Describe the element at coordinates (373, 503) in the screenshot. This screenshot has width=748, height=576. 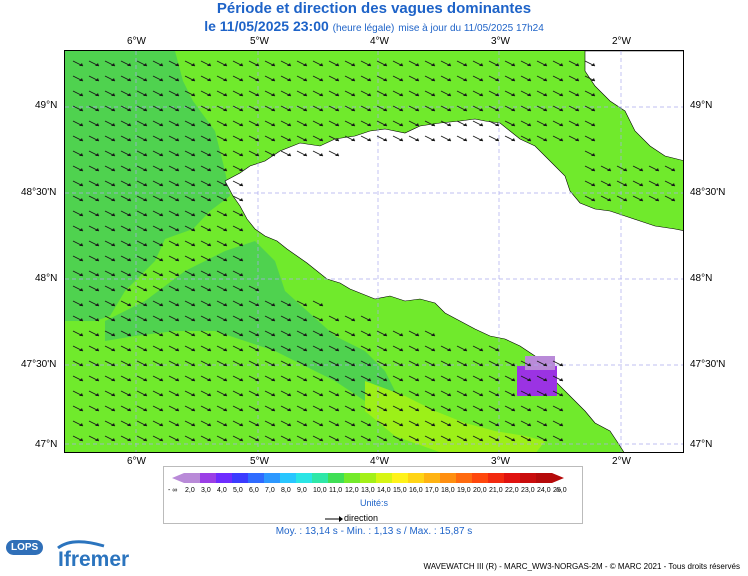
I see `legend-units: Unité:s` at that location.